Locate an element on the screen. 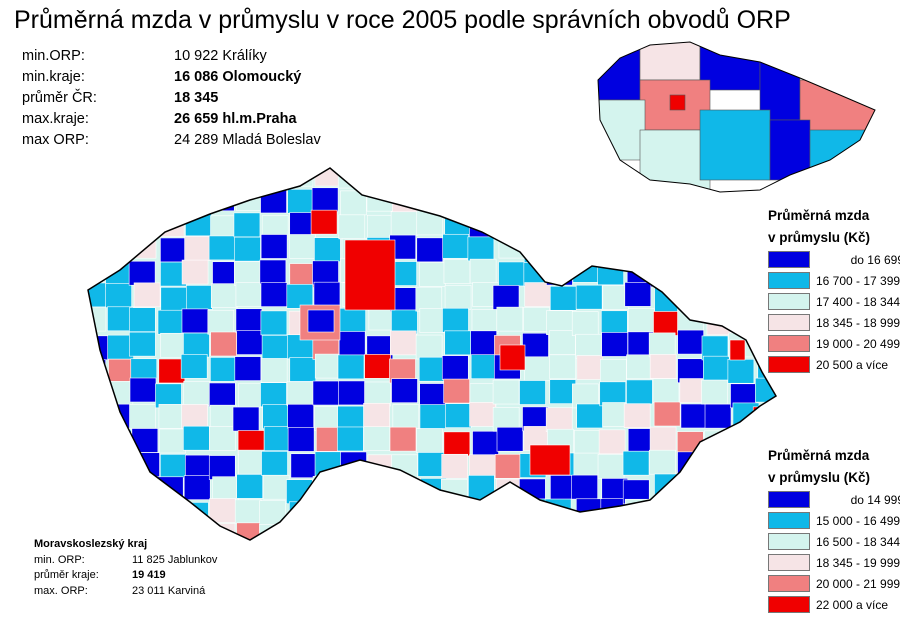 The image size is (900, 636). kraj-region is located at coordinates (670, 61).